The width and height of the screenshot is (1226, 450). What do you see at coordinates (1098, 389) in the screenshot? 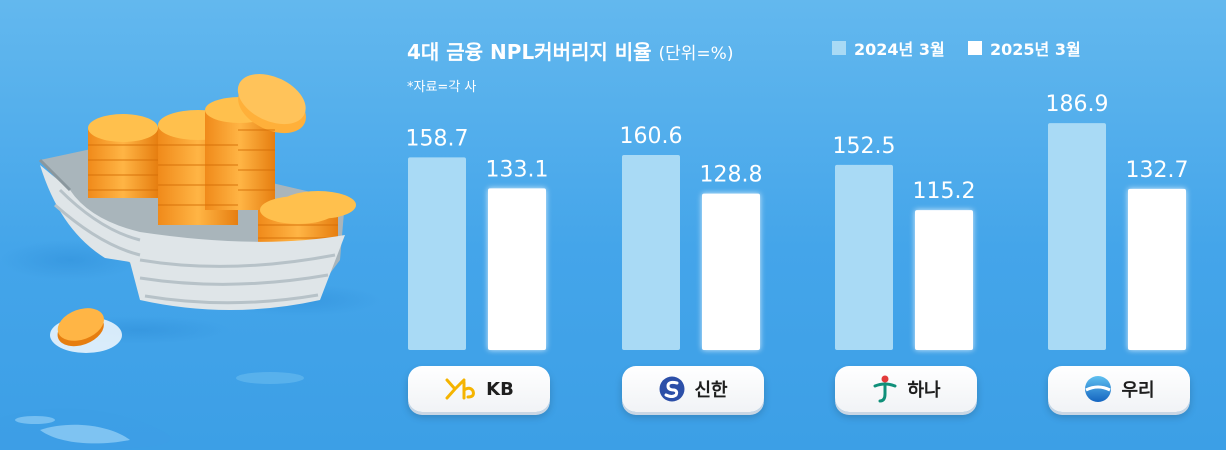
I see `woori-logo-icon` at bounding box center [1098, 389].